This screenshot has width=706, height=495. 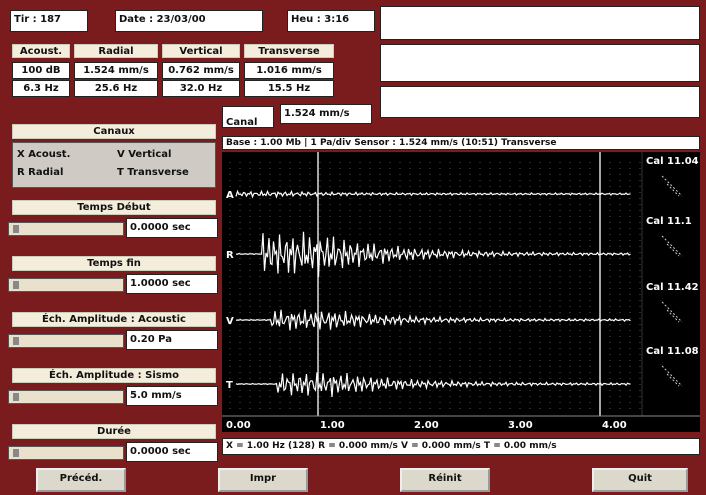 I want to click on shot: Tir : 187, so click(x=49, y=21).